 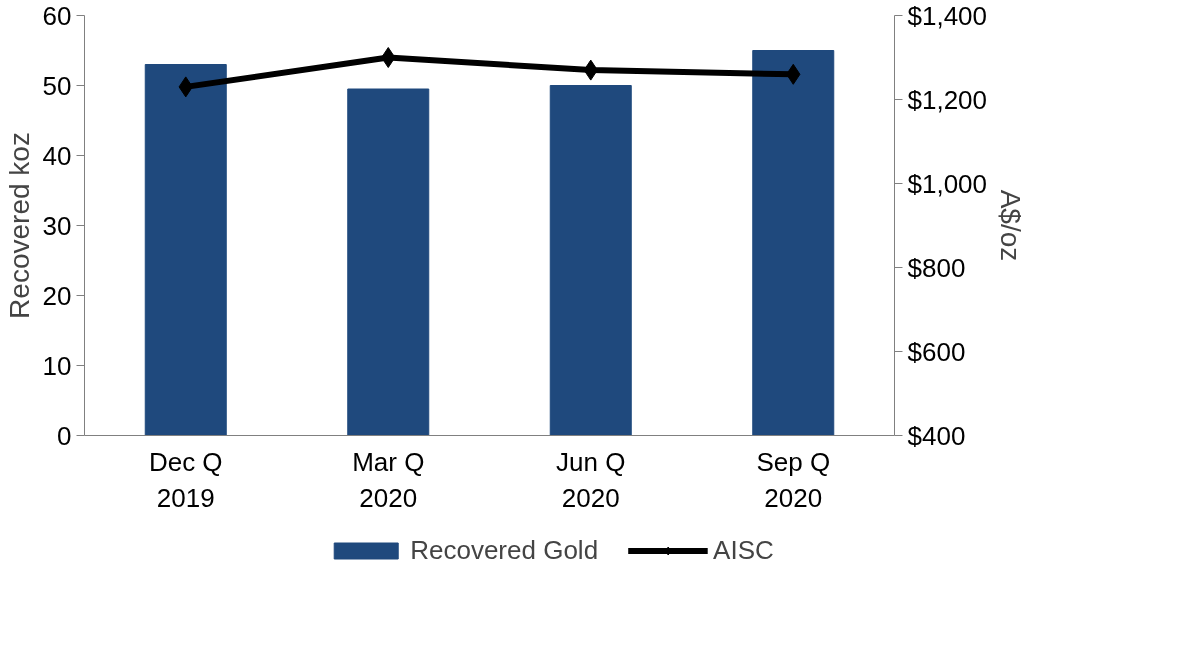 What do you see at coordinates (504, 550) in the screenshot?
I see `legend-label: Recovered Gold` at bounding box center [504, 550].